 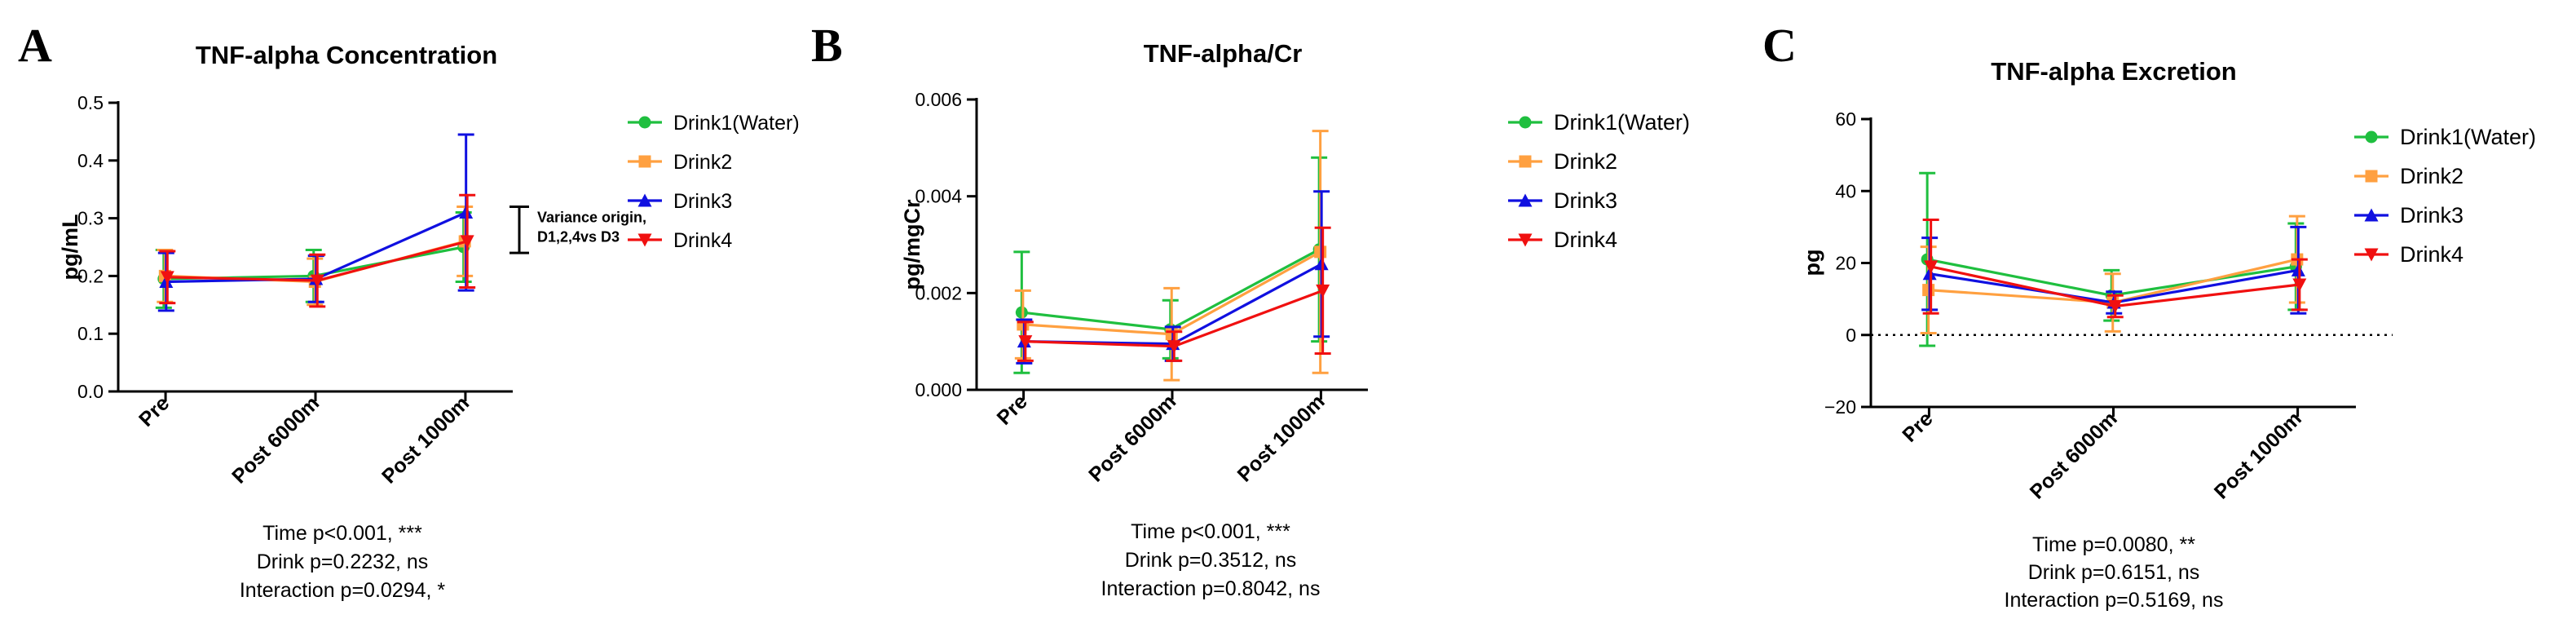 What do you see at coordinates (90, 275) in the screenshot?
I see `y-tick-label: 0.2` at bounding box center [90, 275].